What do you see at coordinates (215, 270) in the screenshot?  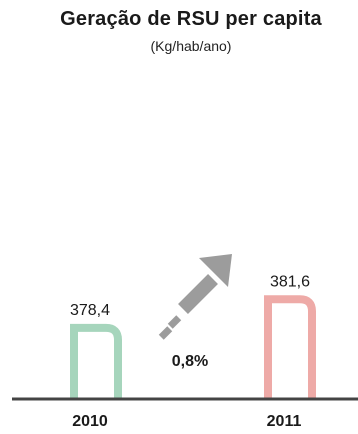 I see `growth-arrow-head` at bounding box center [215, 270].